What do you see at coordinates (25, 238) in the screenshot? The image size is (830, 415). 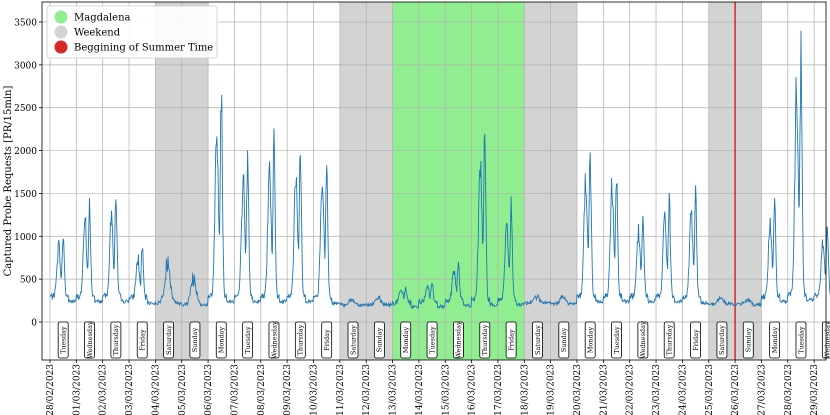 I see `y-tick-label: 1000` at bounding box center [25, 238].